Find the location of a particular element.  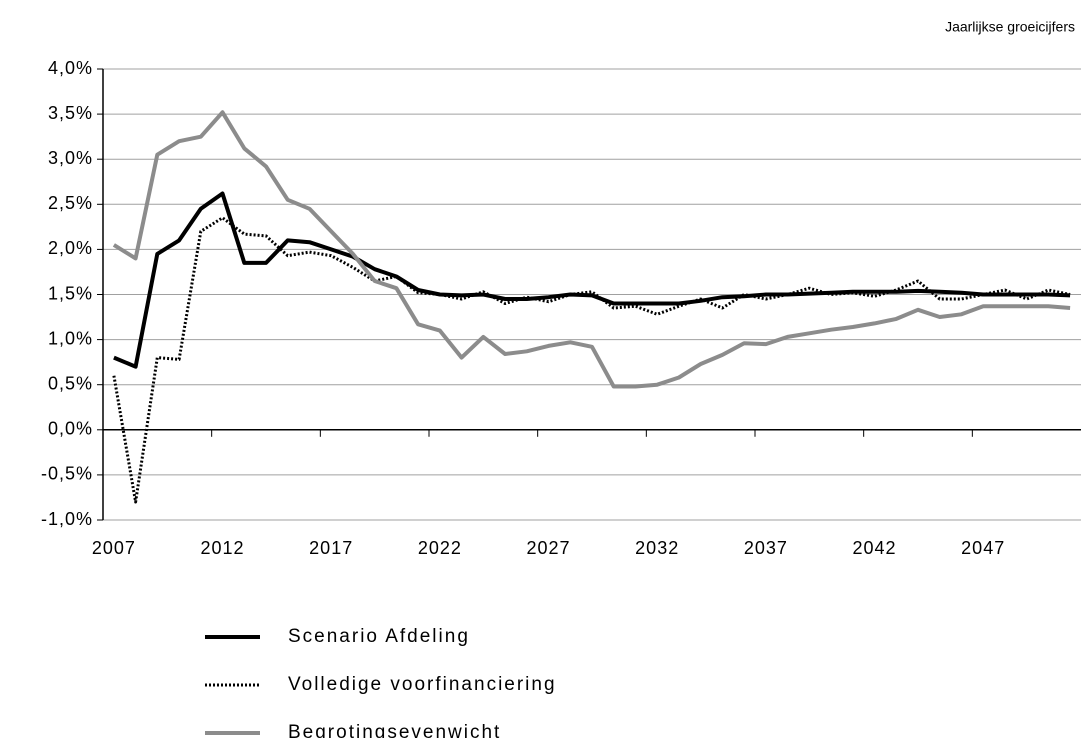

x-tick-label: 2012 is located at coordinates (223, 548).